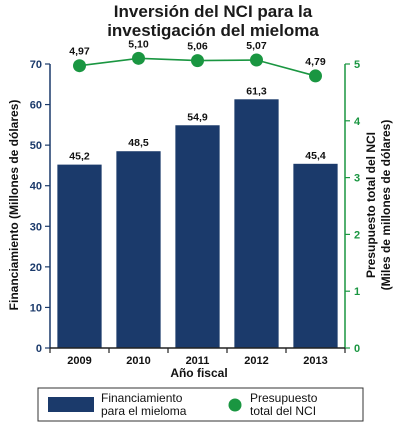 The image size is (400, 423). I want to click on chart-title-line-1: Inversión del NCI para la, so click(213, 11).